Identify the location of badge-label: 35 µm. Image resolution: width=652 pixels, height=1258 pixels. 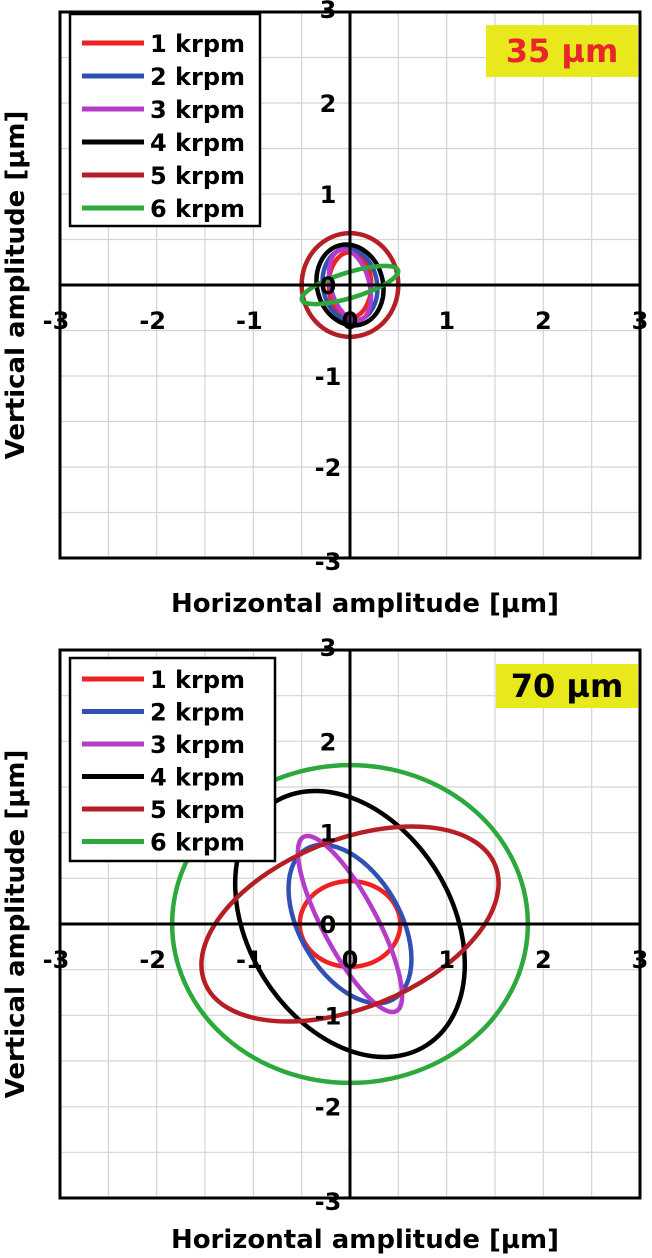
(562, 51).